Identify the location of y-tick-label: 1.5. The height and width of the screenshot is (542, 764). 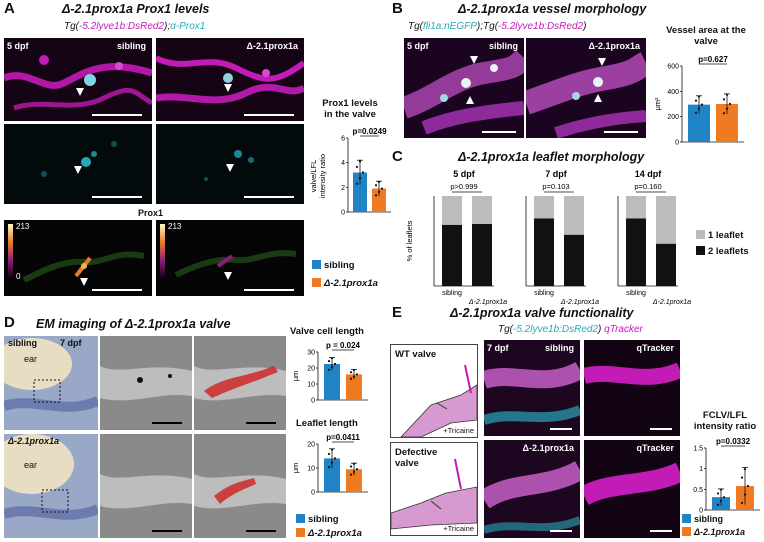
(698, 449).